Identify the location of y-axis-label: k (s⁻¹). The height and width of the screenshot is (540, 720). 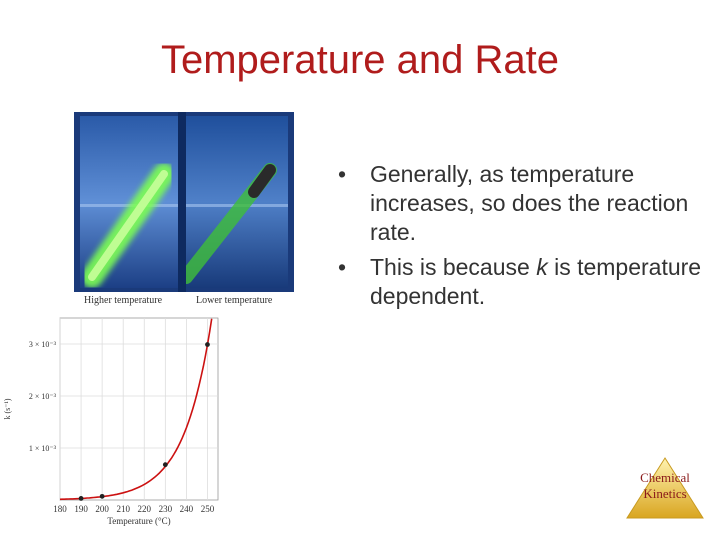
(7, 408).